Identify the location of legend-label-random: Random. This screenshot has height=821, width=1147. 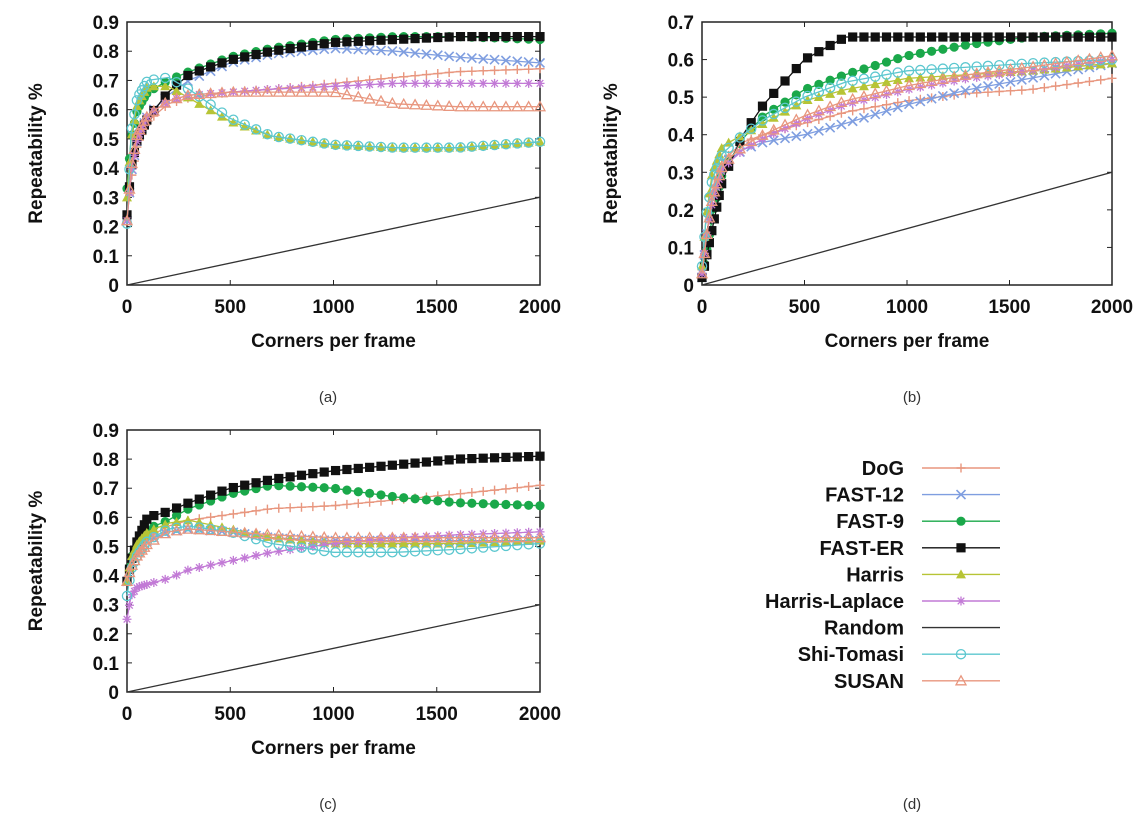
(864, 629).